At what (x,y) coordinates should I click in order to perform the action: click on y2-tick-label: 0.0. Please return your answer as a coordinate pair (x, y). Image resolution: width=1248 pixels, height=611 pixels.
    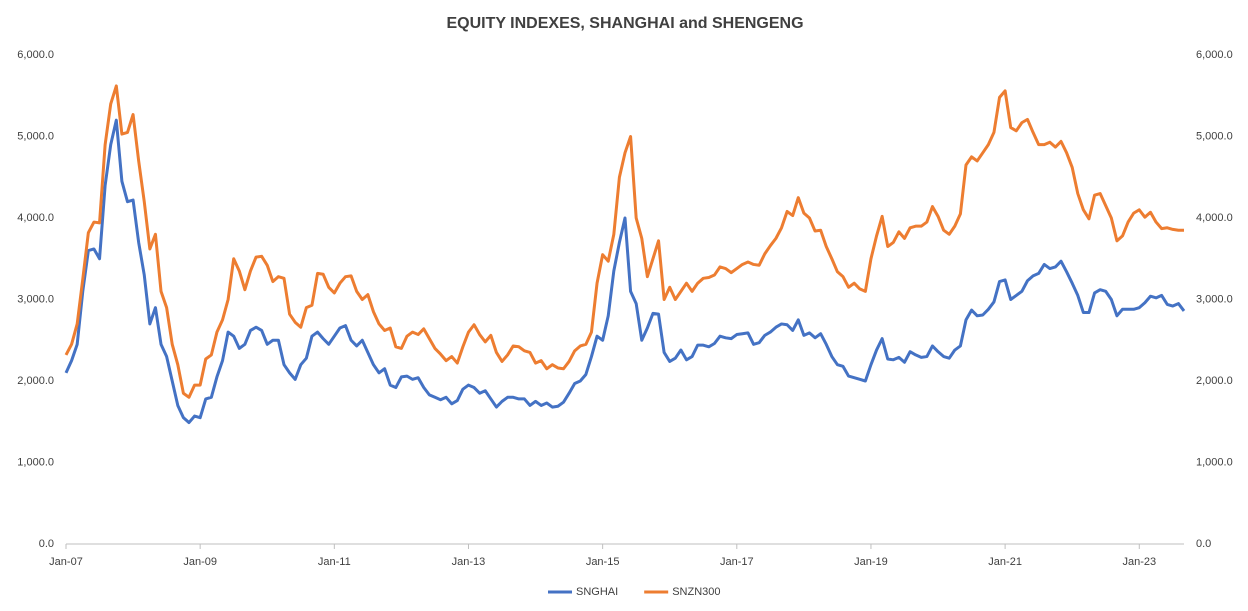
    Looking at the image, I should click on (1203, 544).